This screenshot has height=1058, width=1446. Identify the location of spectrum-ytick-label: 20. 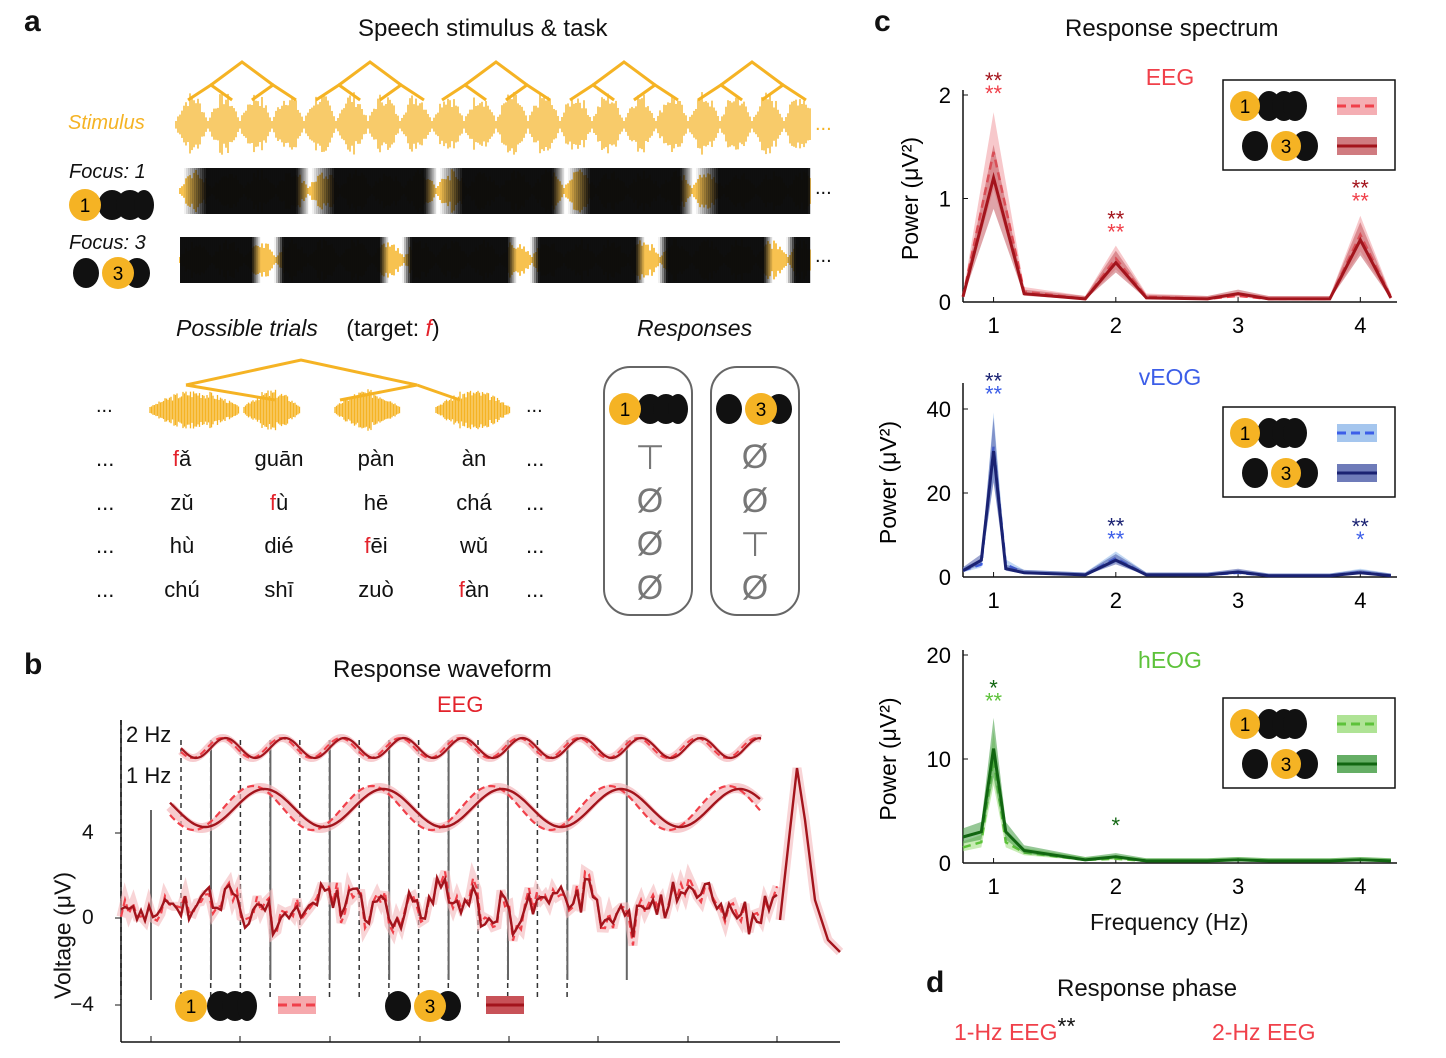
(939, 655).